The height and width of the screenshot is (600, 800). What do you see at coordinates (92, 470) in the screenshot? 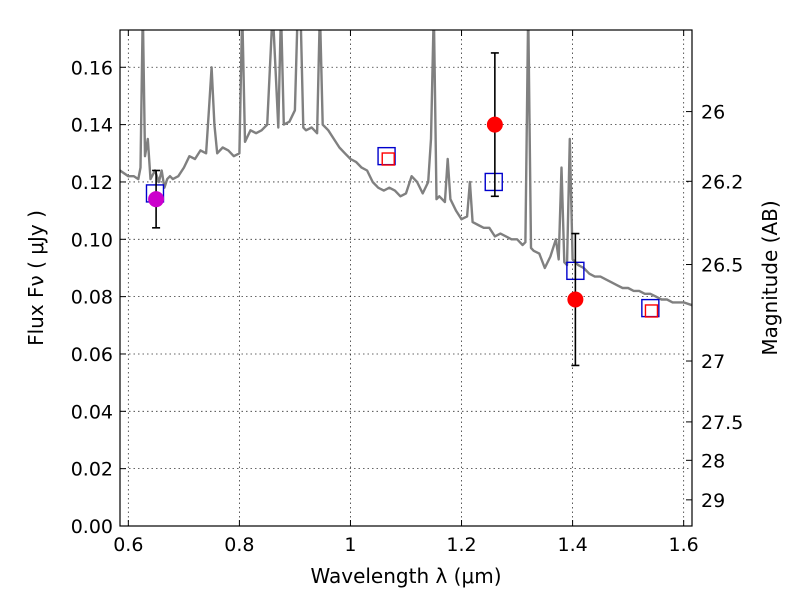
I see `y-tick-label: 0.02` at bounding box center [92, 470].